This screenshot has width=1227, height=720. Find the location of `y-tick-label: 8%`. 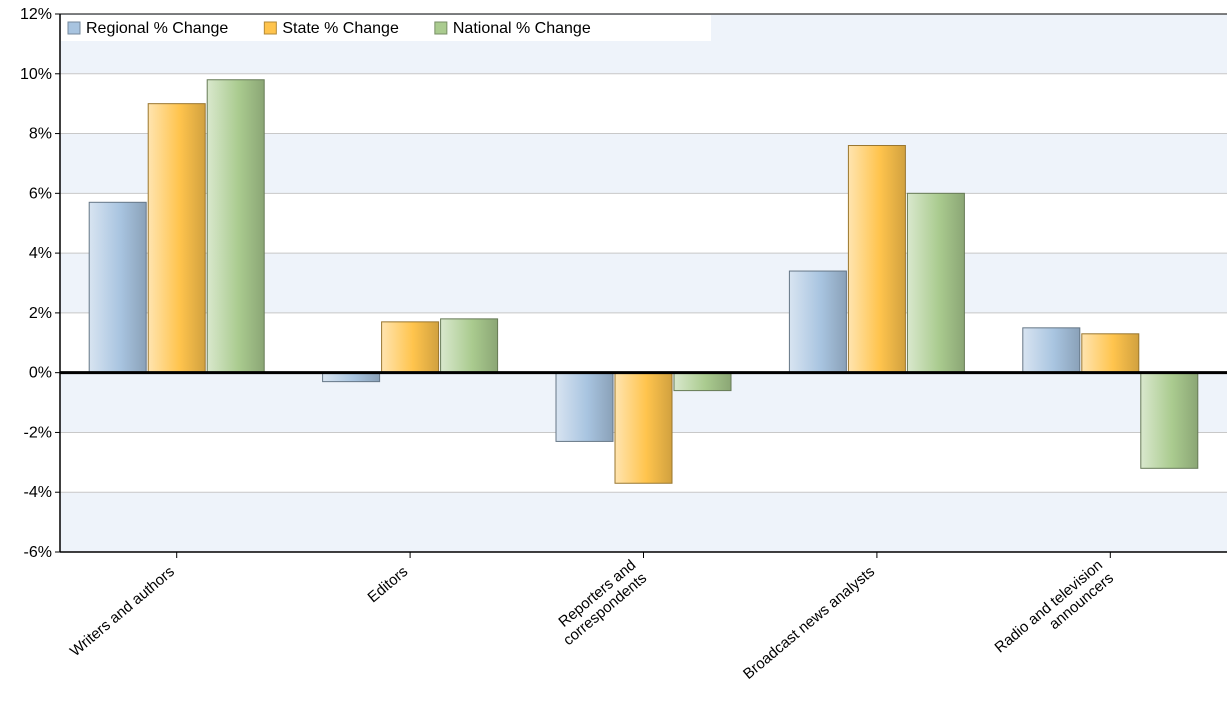

y-tick-label: 8% is located at coordinates (40, 134).